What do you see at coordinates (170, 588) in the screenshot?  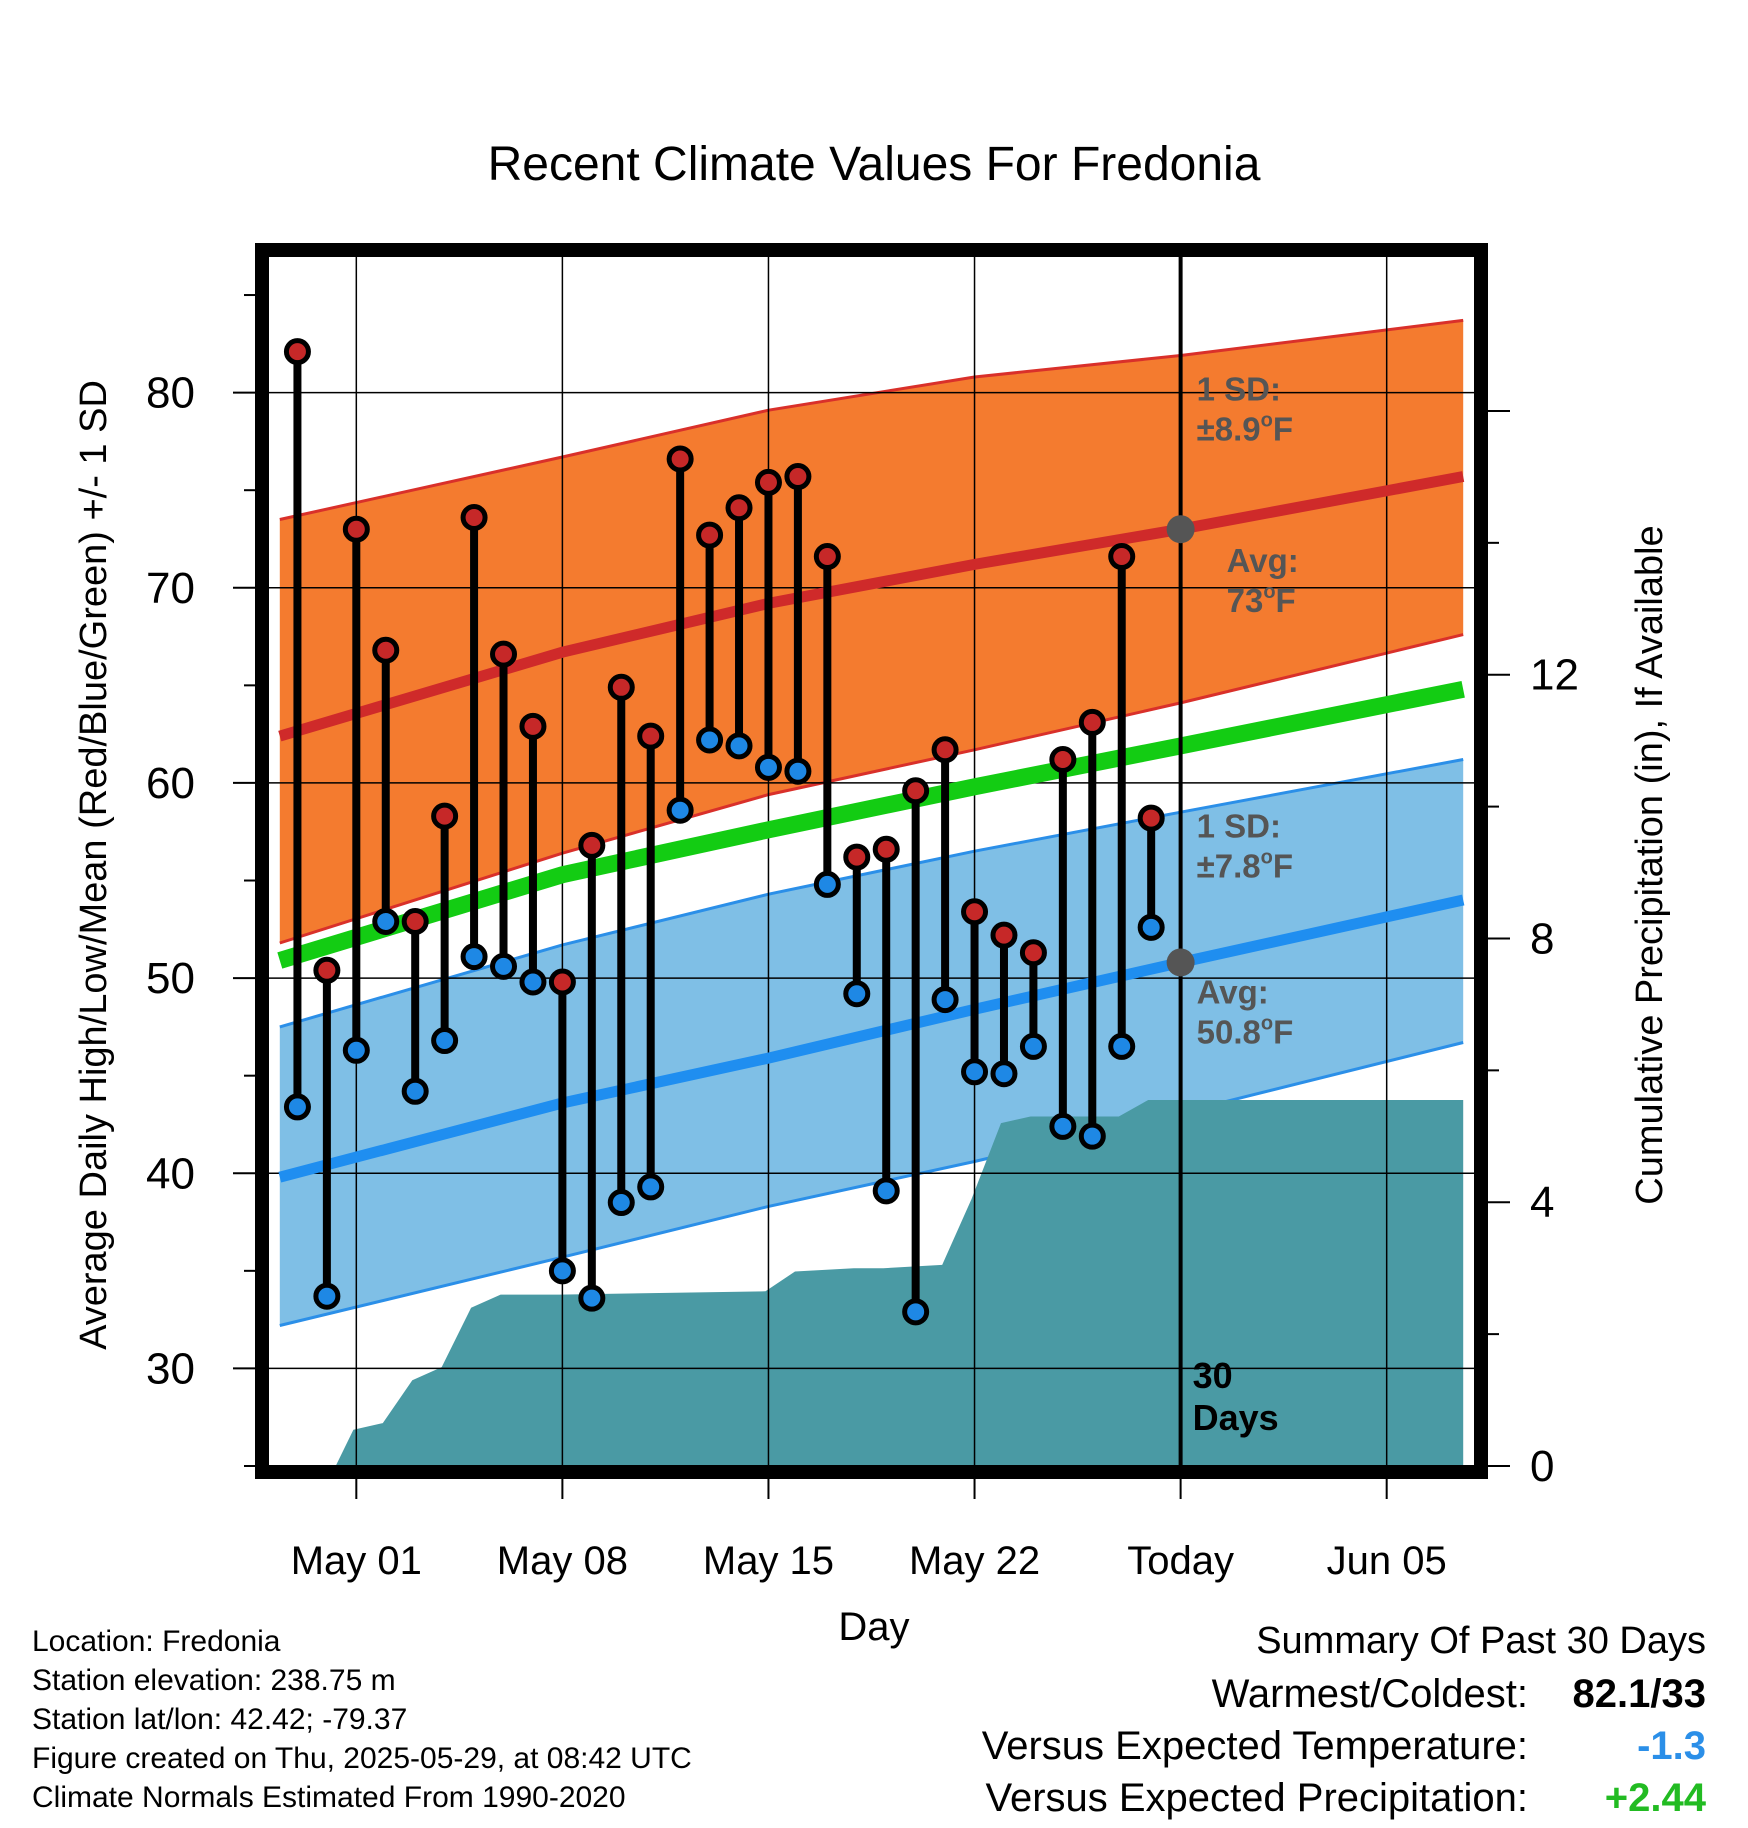 I see `y-tick-label: 70` at bounding box center [170, 588].